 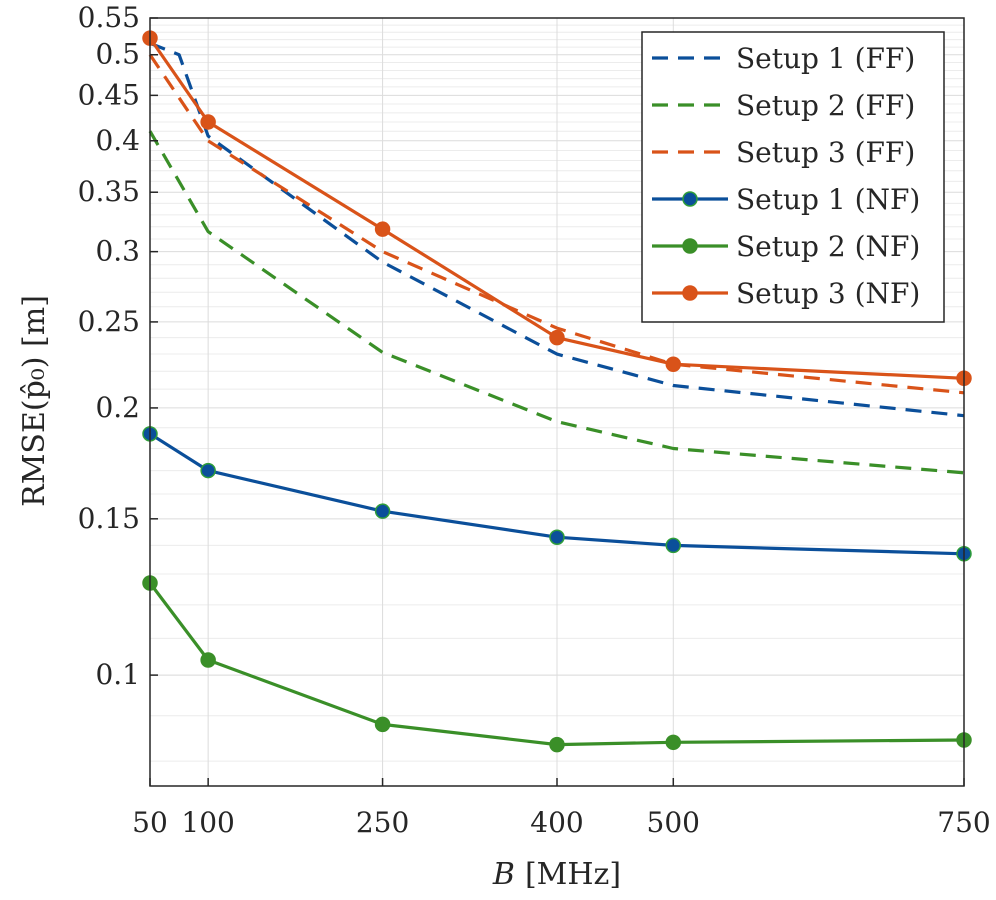 What do you see at coordinates (117, 54) in the screenshot?
I see `y-tick-label: 0.5` at bounding box center [117, 54].